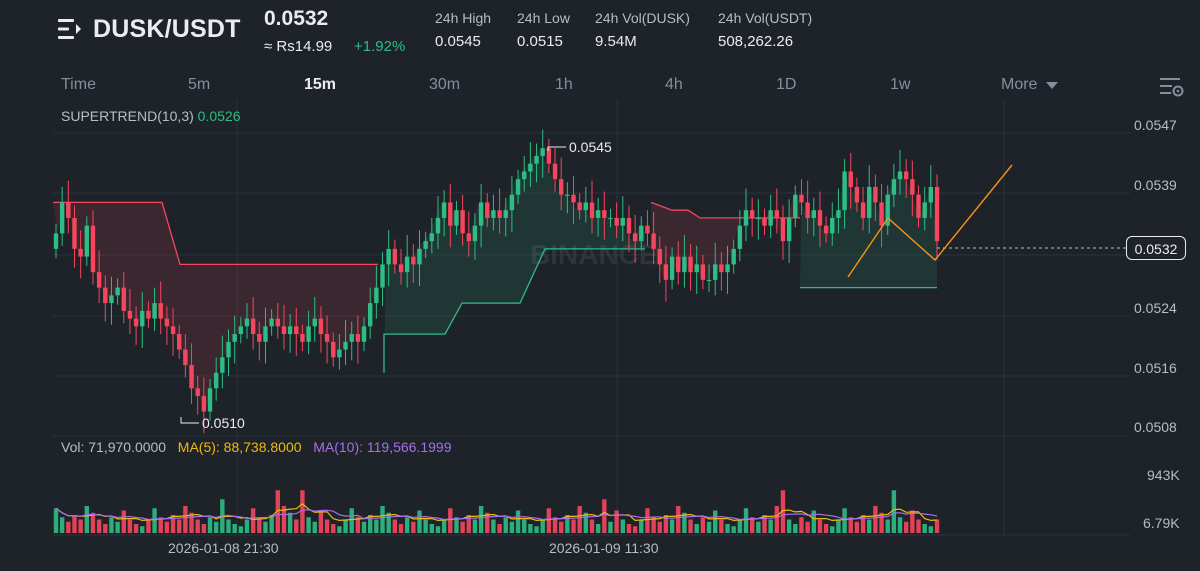 The height and width of the screenshot is (571, 1200). Describe the element at coordinates (786, 84) in the screenshot. I see `tab-1d: 1D` at that location.